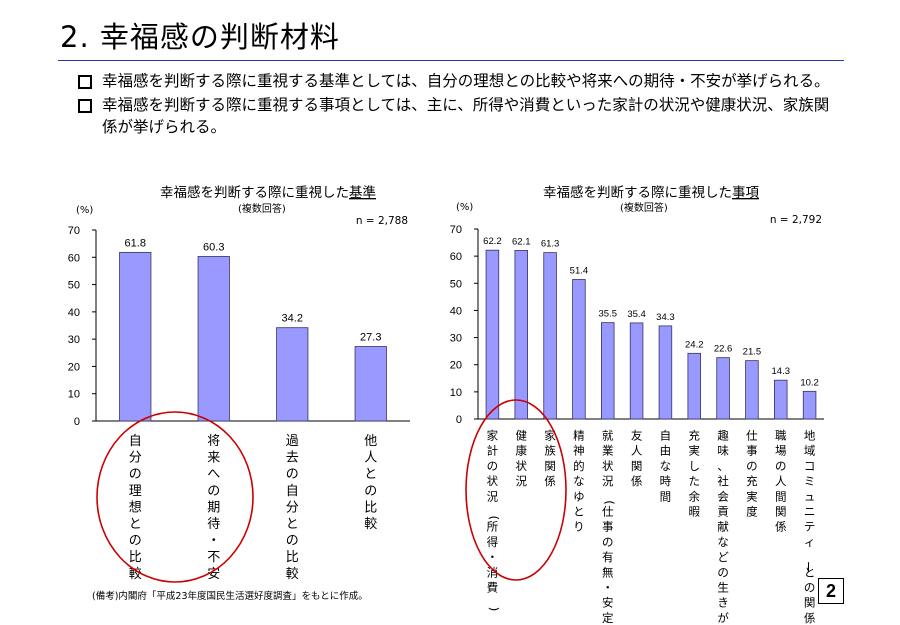 This screenshot has height=625, width=900. What do you see at coordinates (522, 459) in the screenshot?
I see `category-label: 健康状況` at bounding box center [522, 459].